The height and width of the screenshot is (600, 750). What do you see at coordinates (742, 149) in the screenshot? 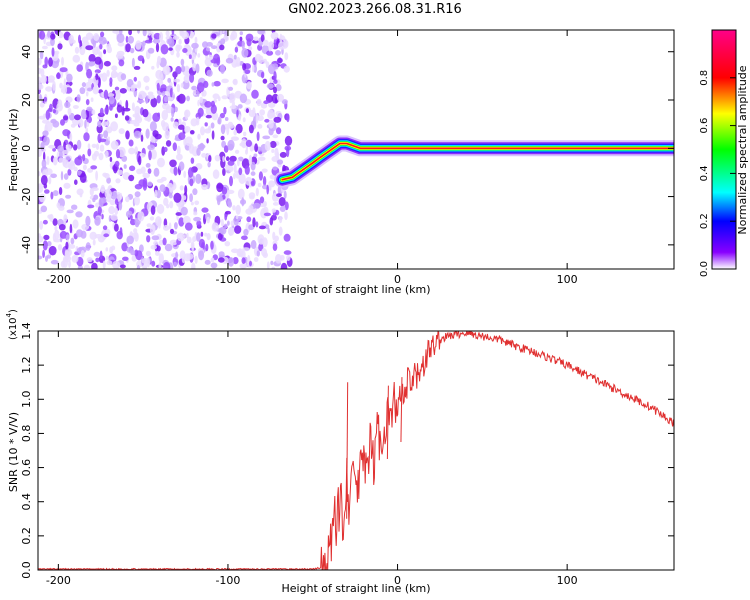
I see `colorbar-label: Normalized spectral amplitude` at bounding box center [742, 149].